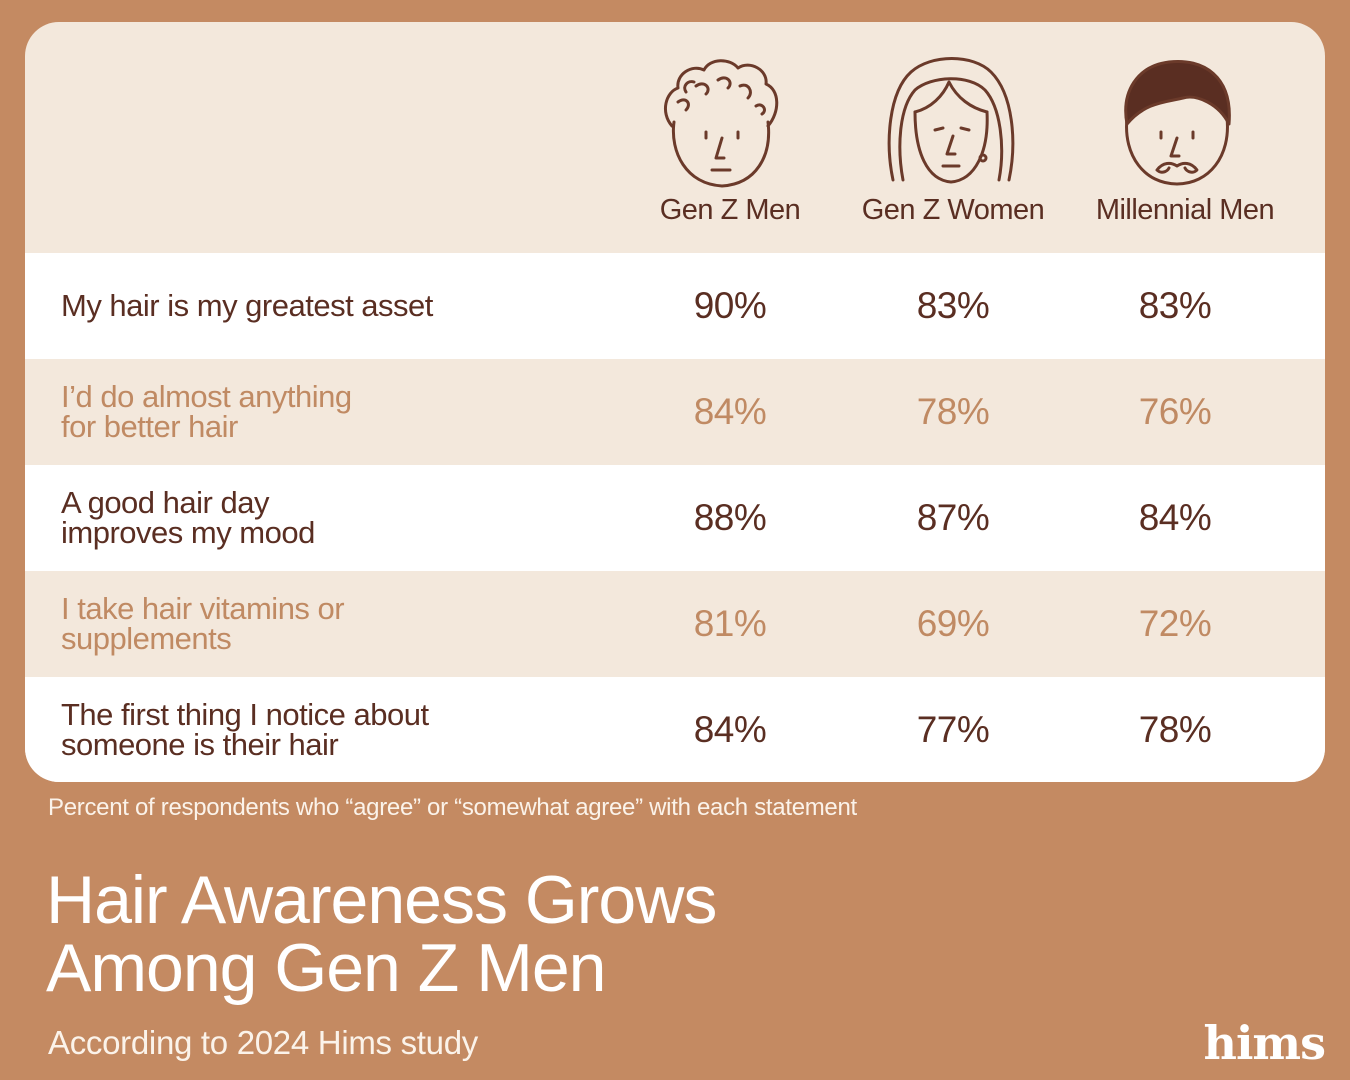 This screenshot has height=1080, width=1350. What do you see at coordinates (1175, 305) in the screenshot?
I see `value-millennial-men: 83%` at bounding box center [1175, 305].